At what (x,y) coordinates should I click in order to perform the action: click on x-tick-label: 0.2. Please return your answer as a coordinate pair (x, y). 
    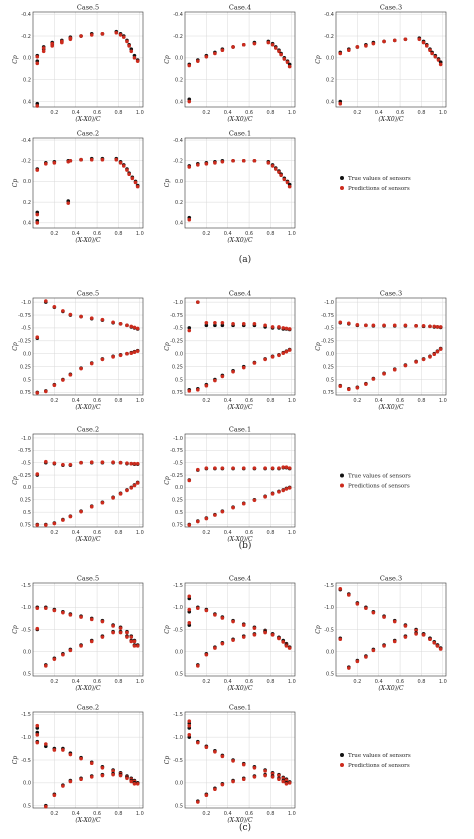
    Looking at the image, I should click on (54, 401).